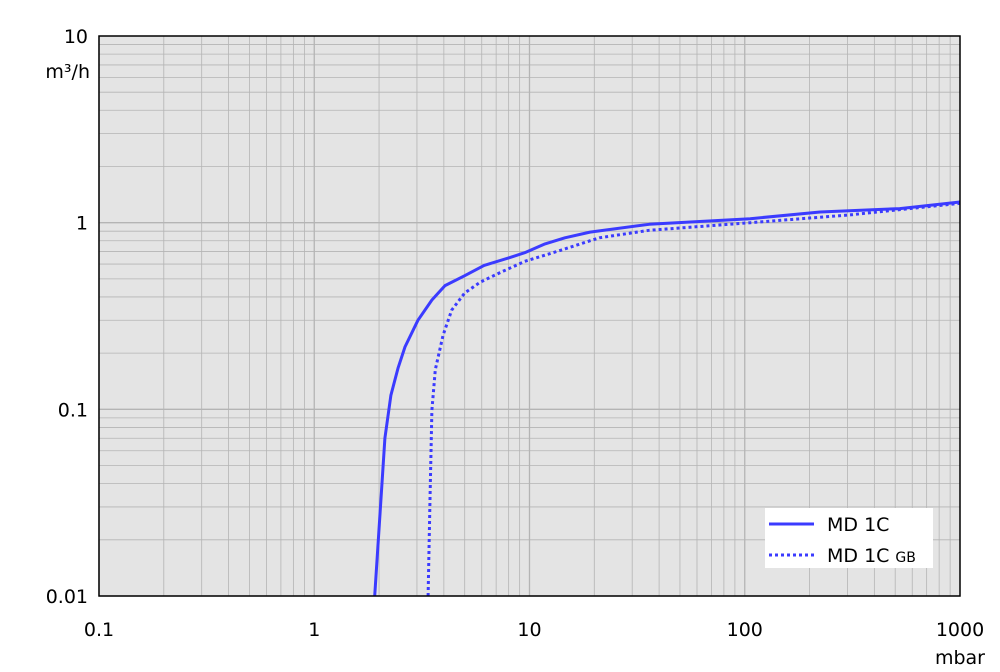 Image resolution: width=1000 pixels, height=672 pixels. I want to click on y-tick-label: 0.1, so click(73, 410).